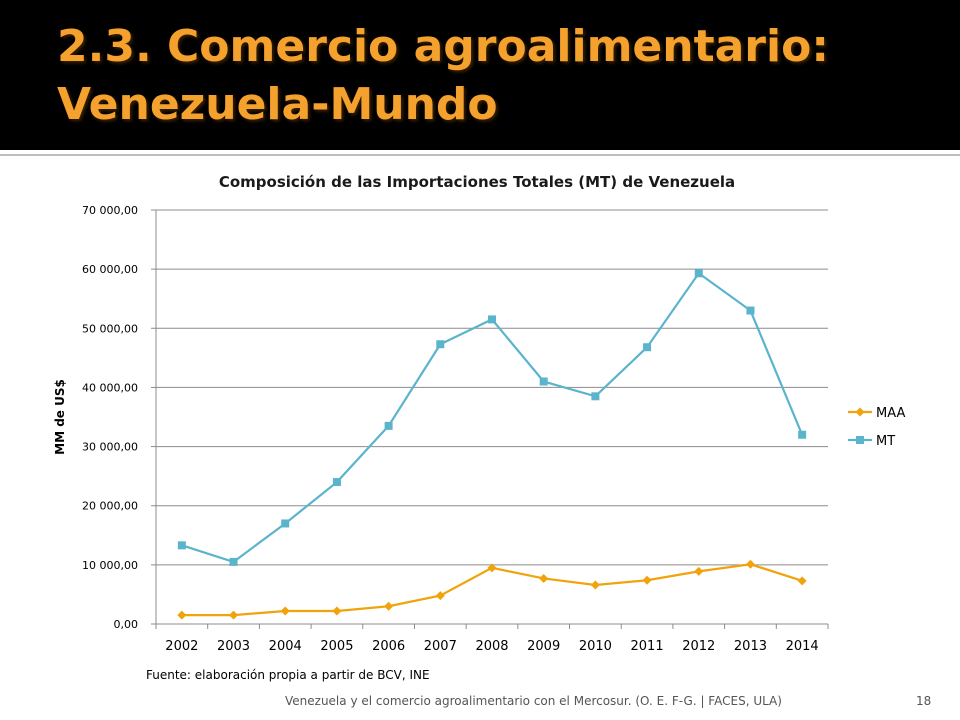  Describe the element at coordinates (181, 646) in the screenshot. I see `x-tick-label: 2002` at that location.